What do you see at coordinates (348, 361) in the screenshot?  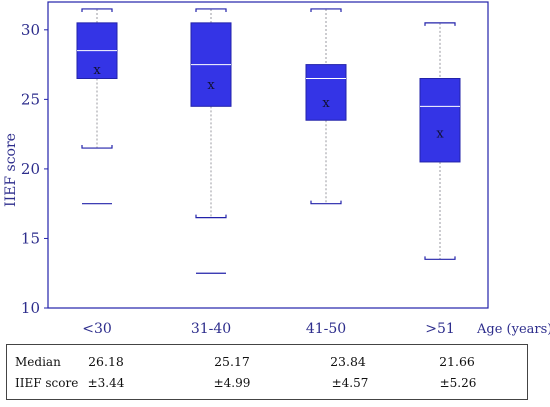 I see `median-value: 23.84` at bounding box center [348, 361].